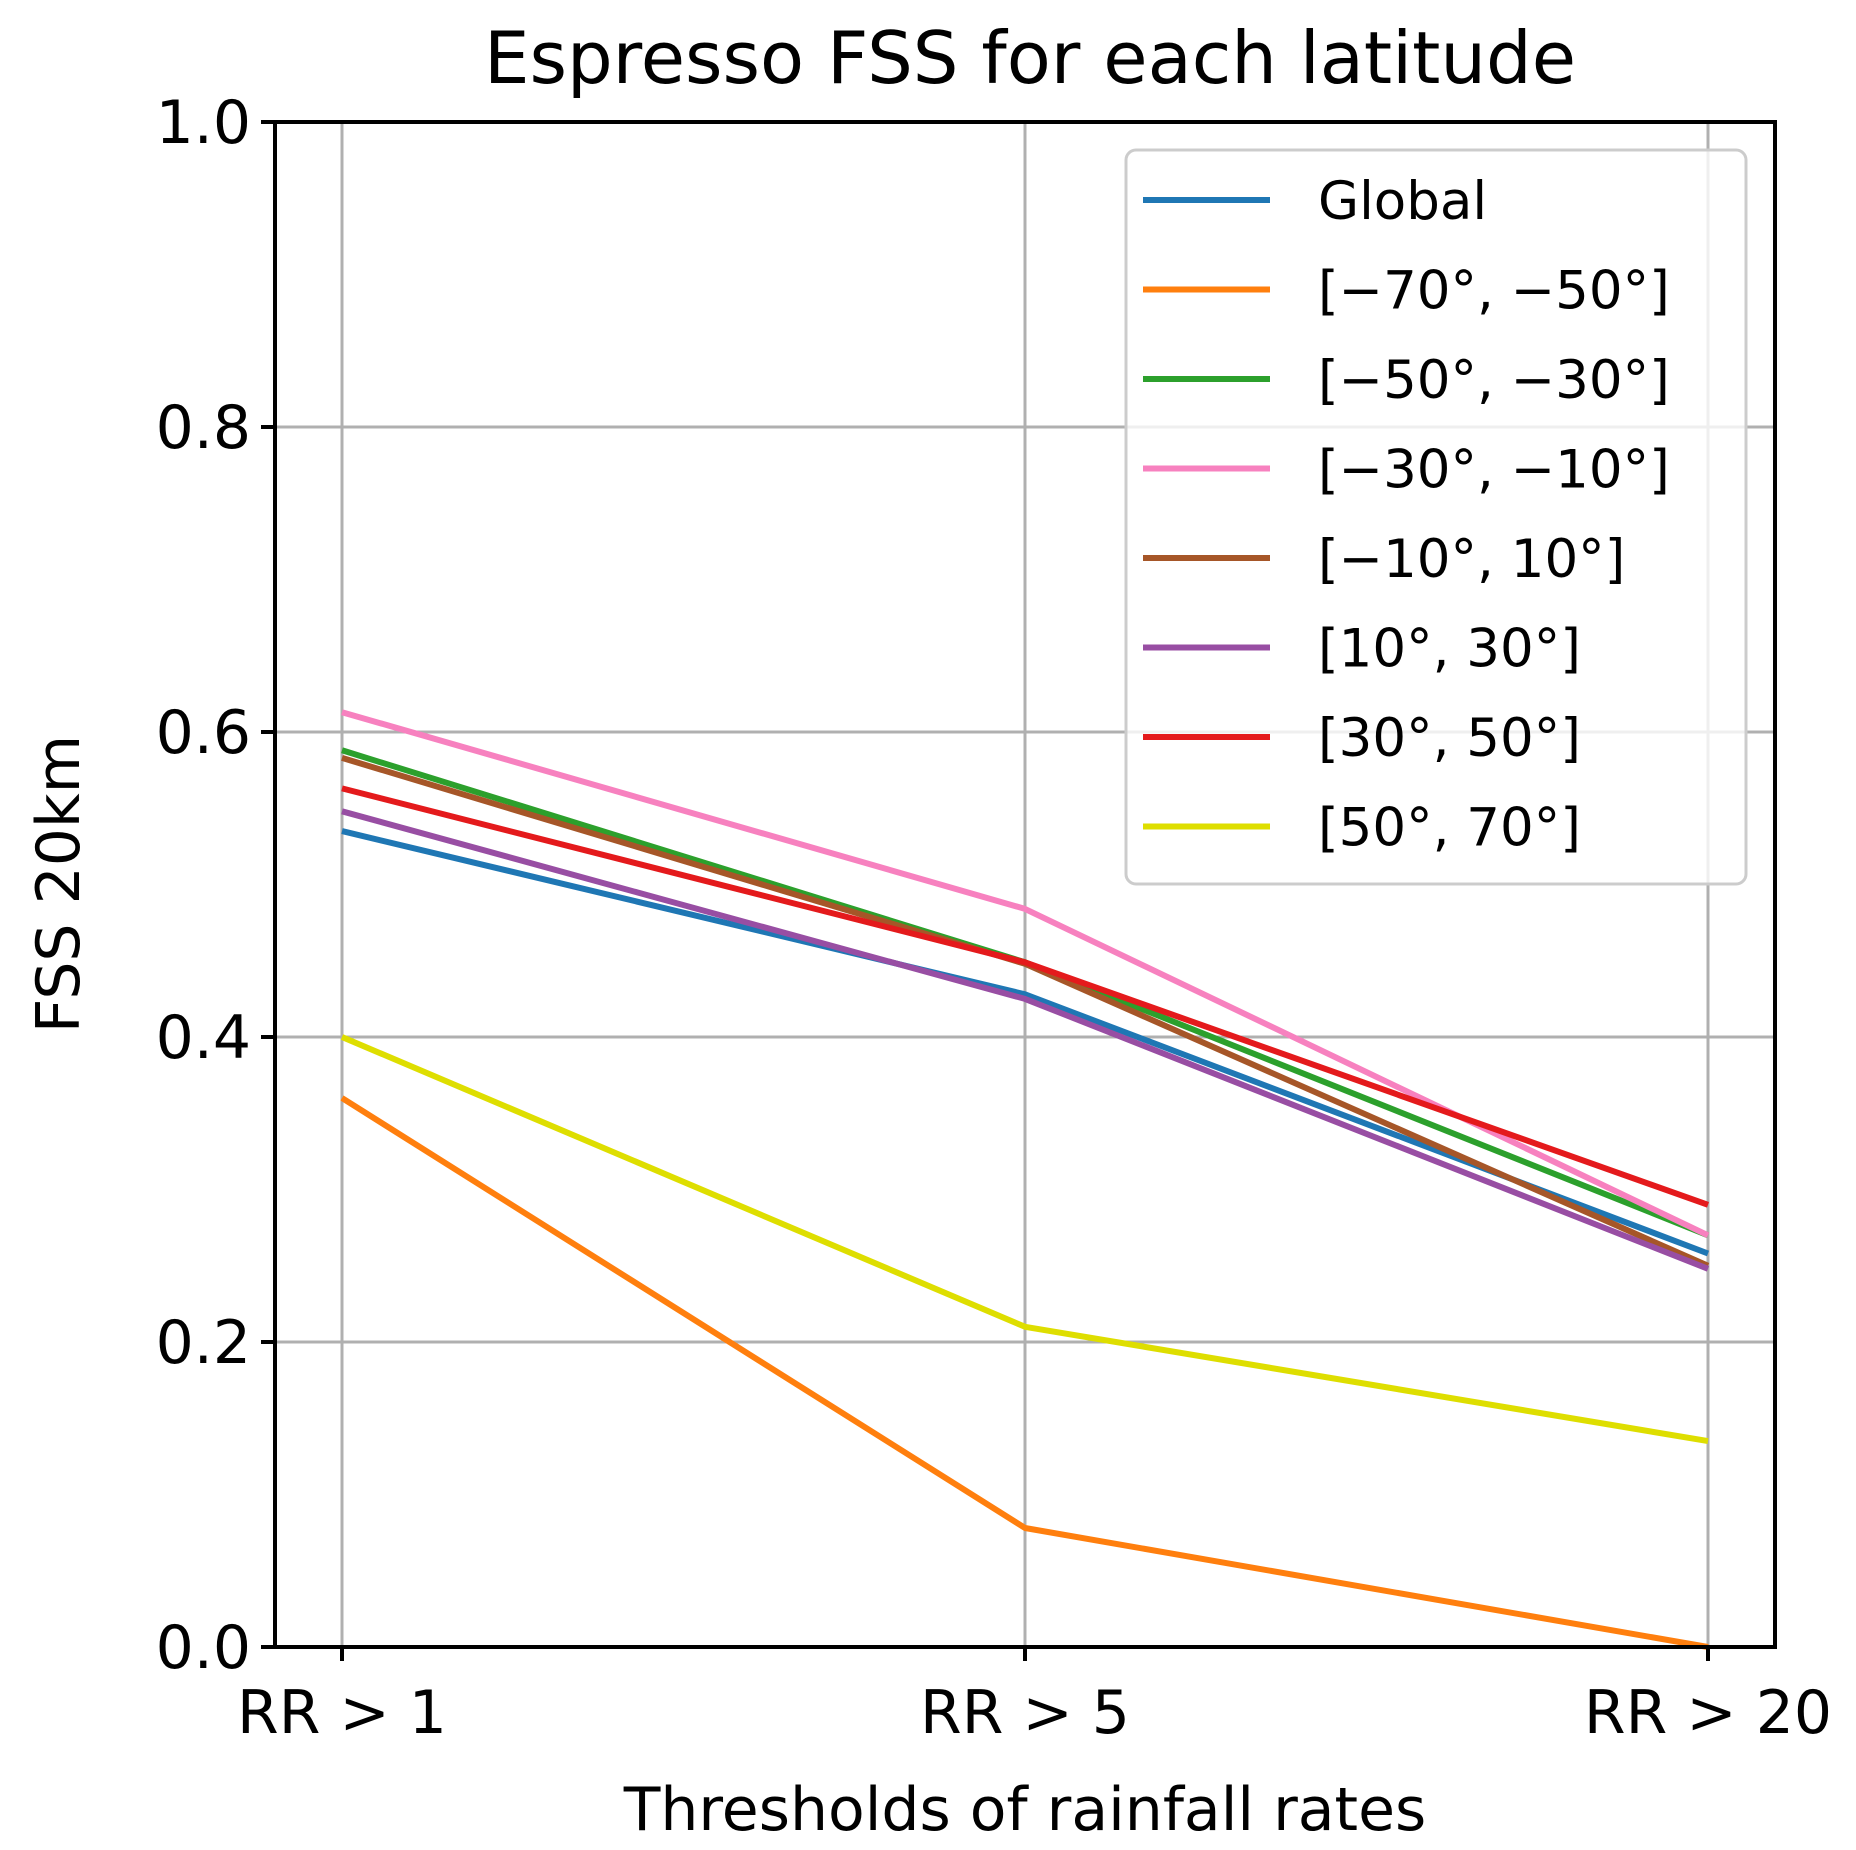 The height and width of the screenshot is (1850, 1856). What do you see at coordinates (203, 1648) in the screenshot?
I see `y-tick-label: 0.0` at bounding box center [203, 1648].